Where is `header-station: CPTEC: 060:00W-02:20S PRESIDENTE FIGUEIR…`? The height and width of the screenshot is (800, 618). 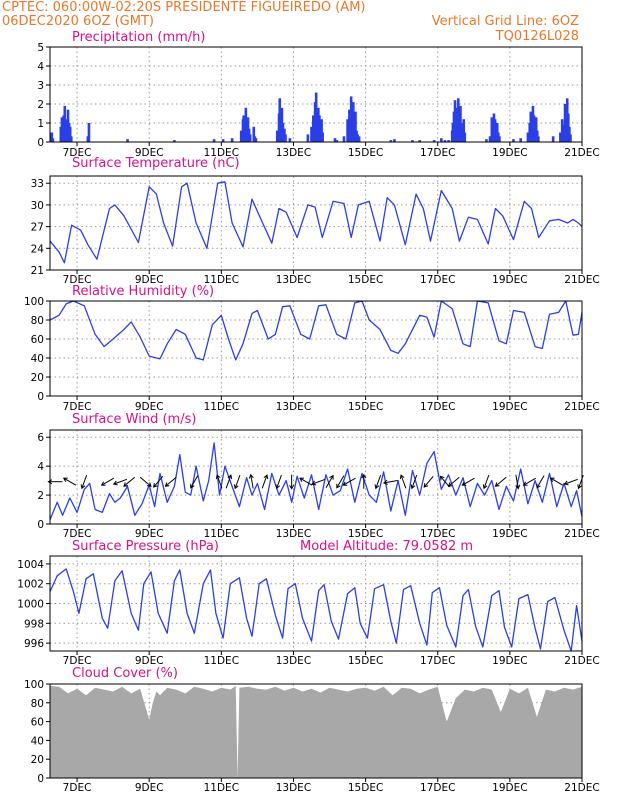
header-station: CPTEC: 060:00W-02:20S PRESIDENTE FIGUEIR… is located at coordinates (184, 7).